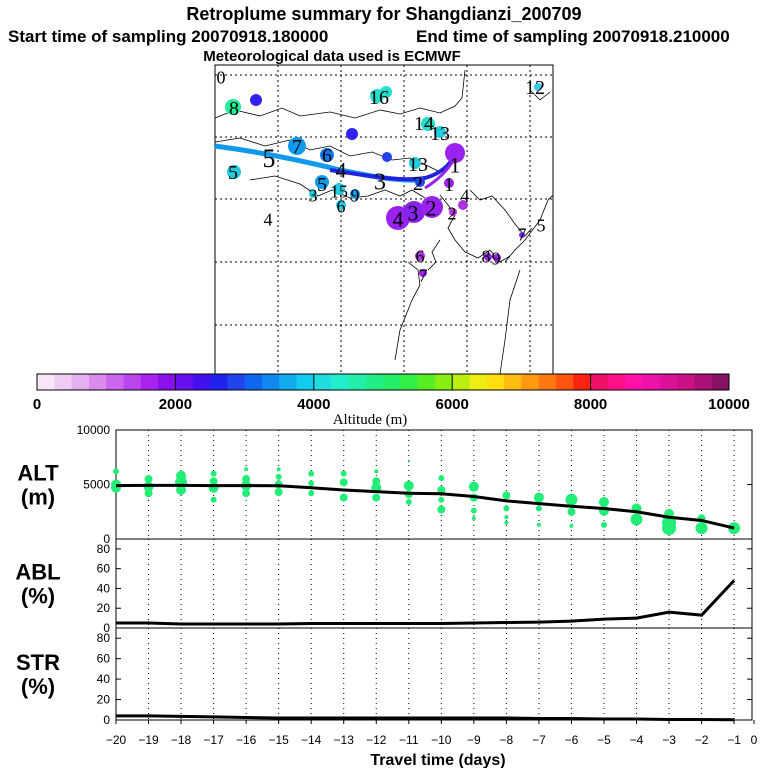  I want to click on x-tick-label: −14, so click(311, 740).